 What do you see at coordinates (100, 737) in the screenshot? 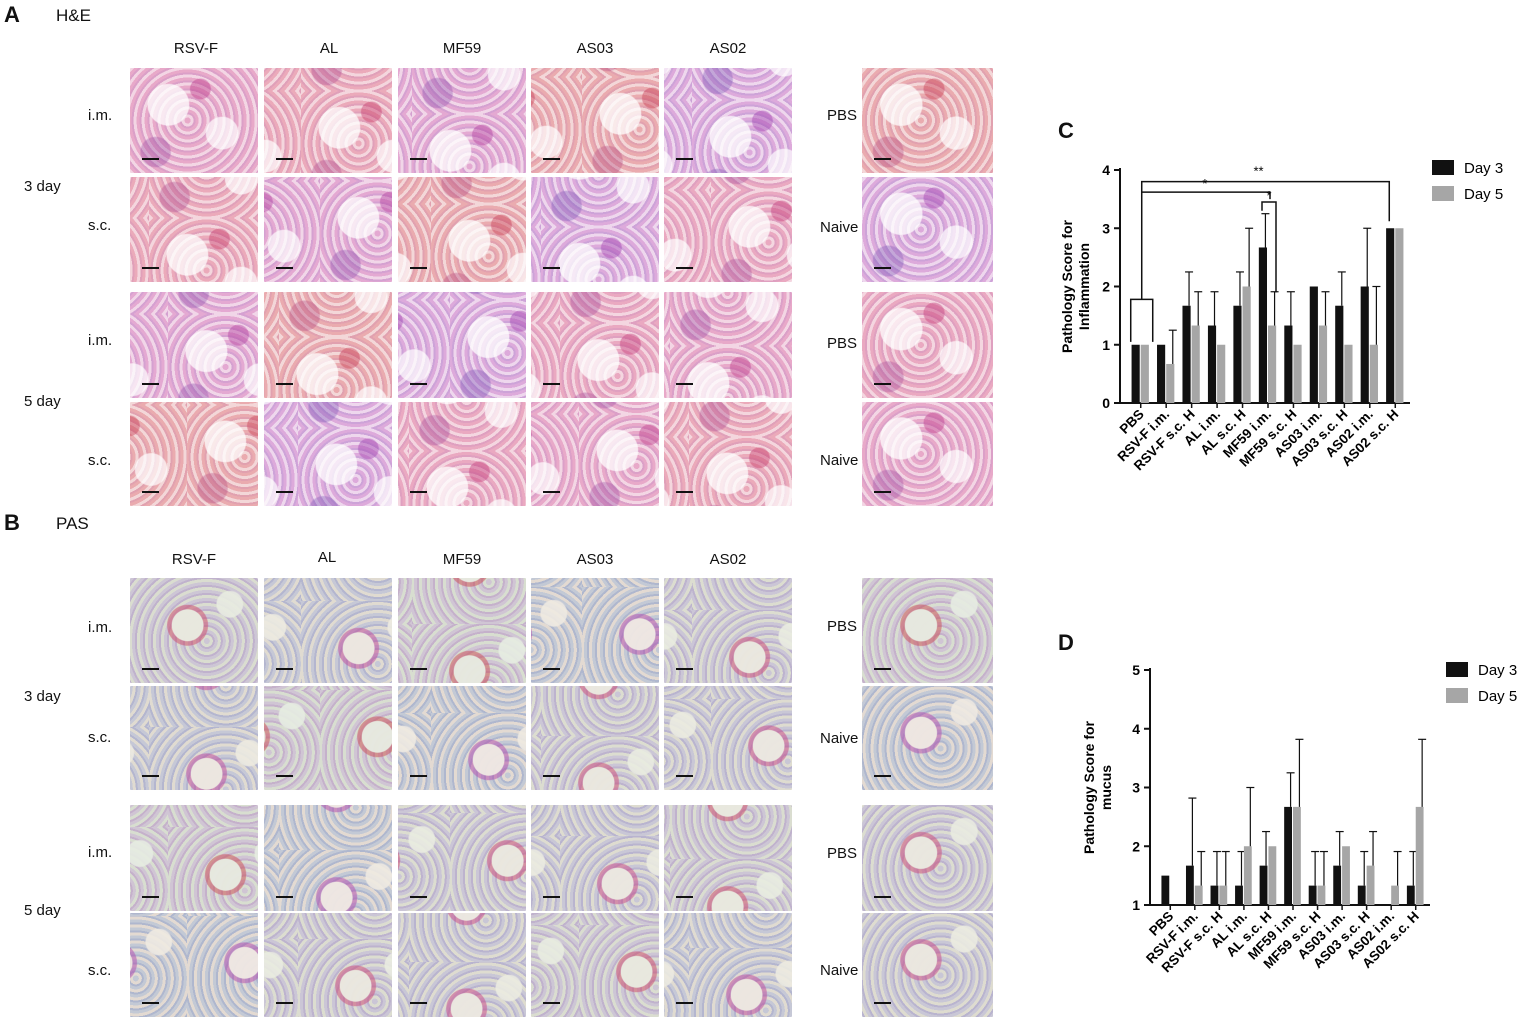
I see `row-label-sc: s.c.` at bounding box center [100, 737].